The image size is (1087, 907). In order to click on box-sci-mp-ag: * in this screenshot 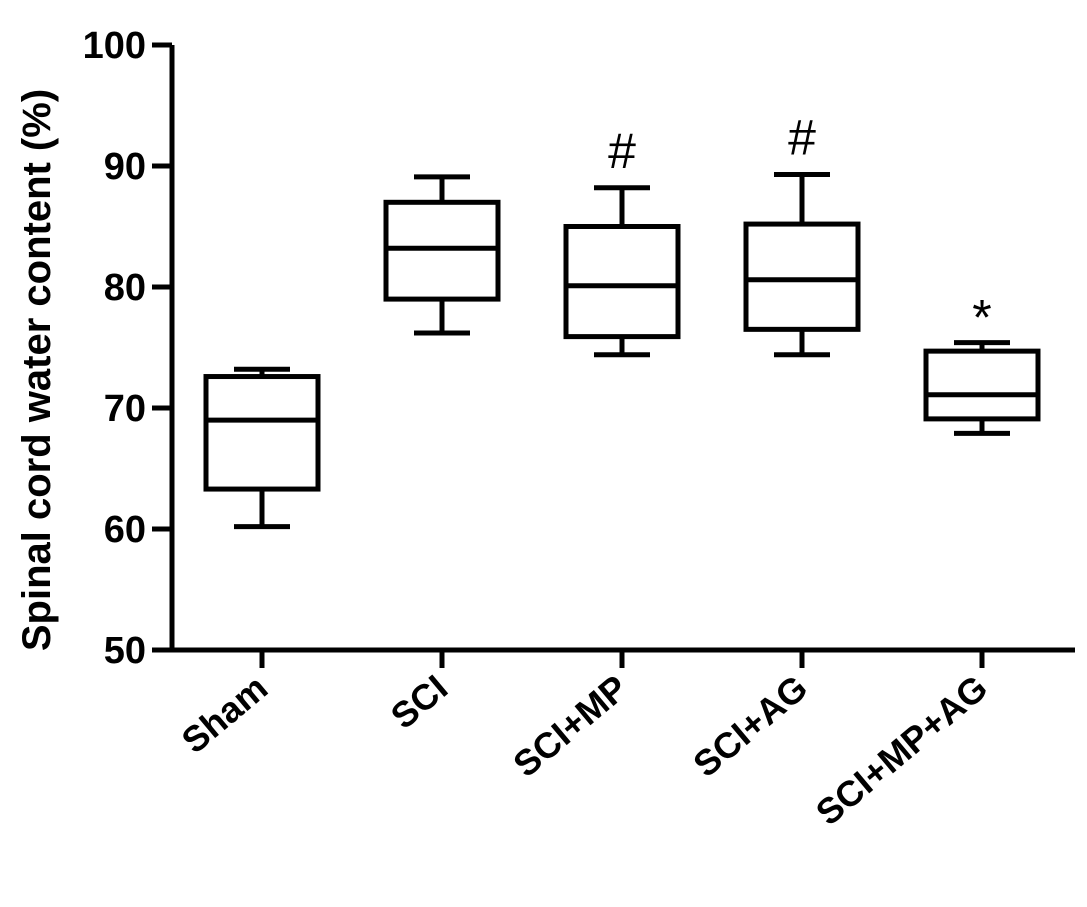, I will do `click(982, 363)`.